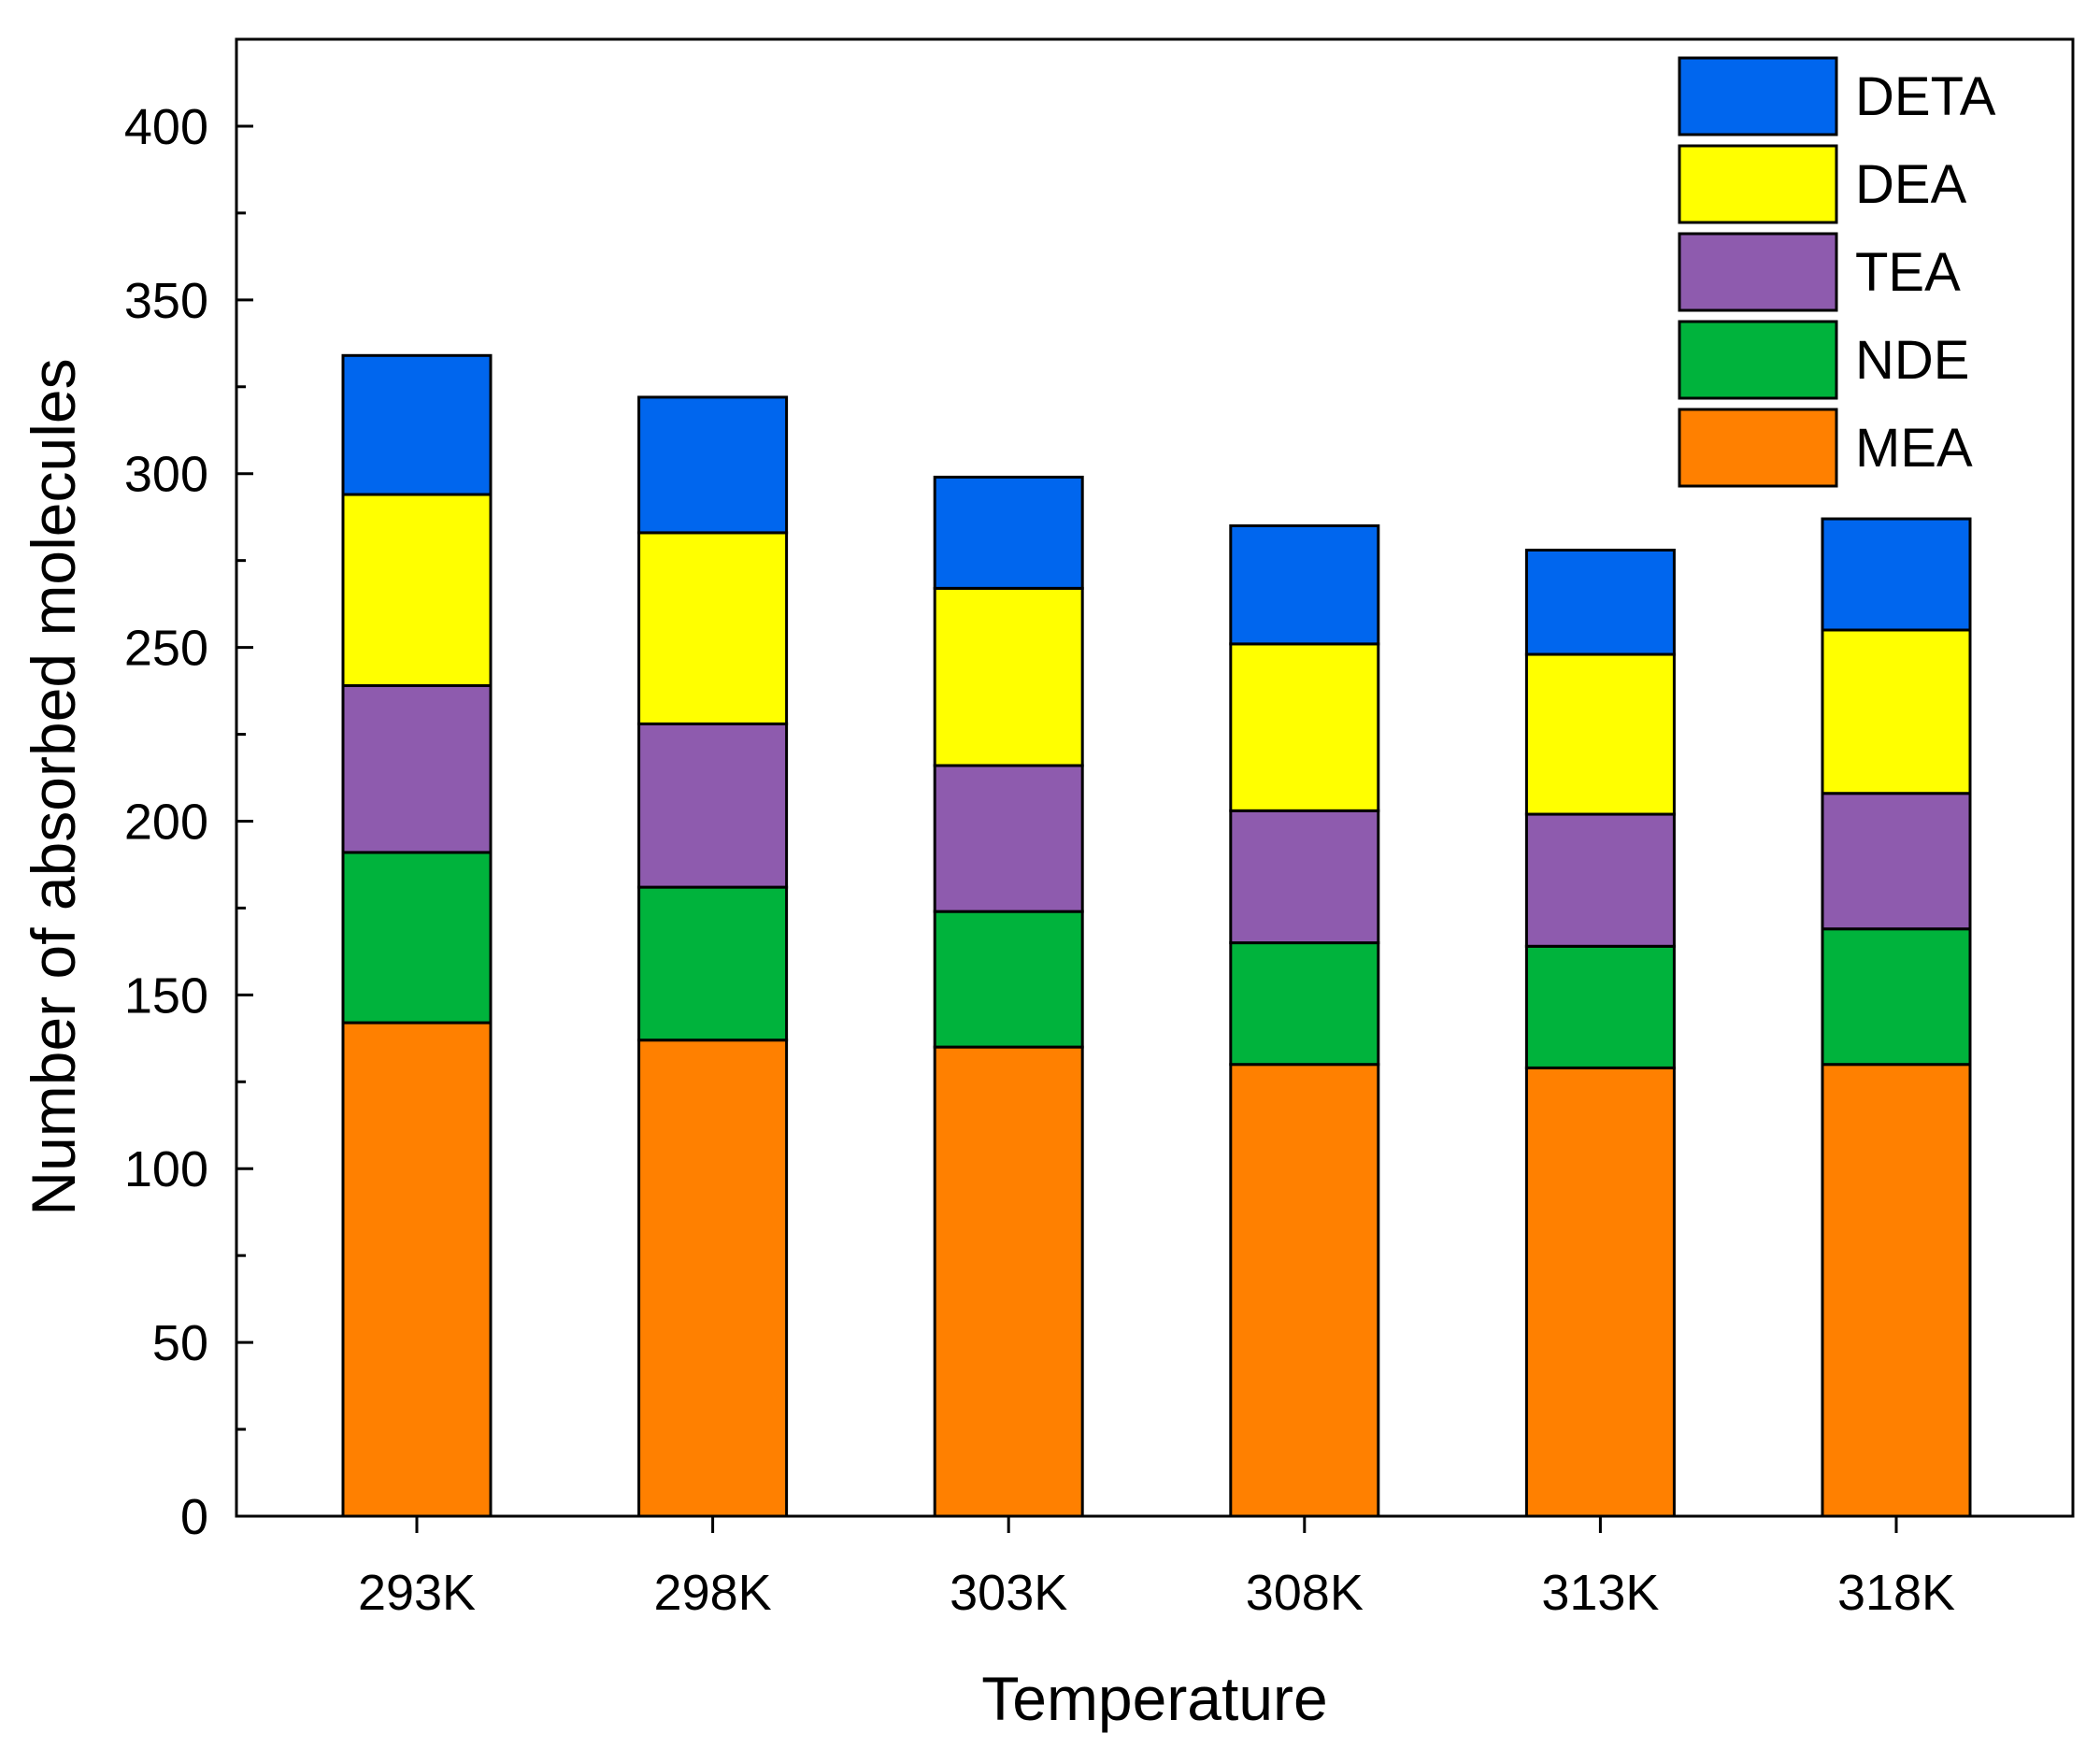  I want to click on bar-segment-deta-308k, so click(1304, 584).